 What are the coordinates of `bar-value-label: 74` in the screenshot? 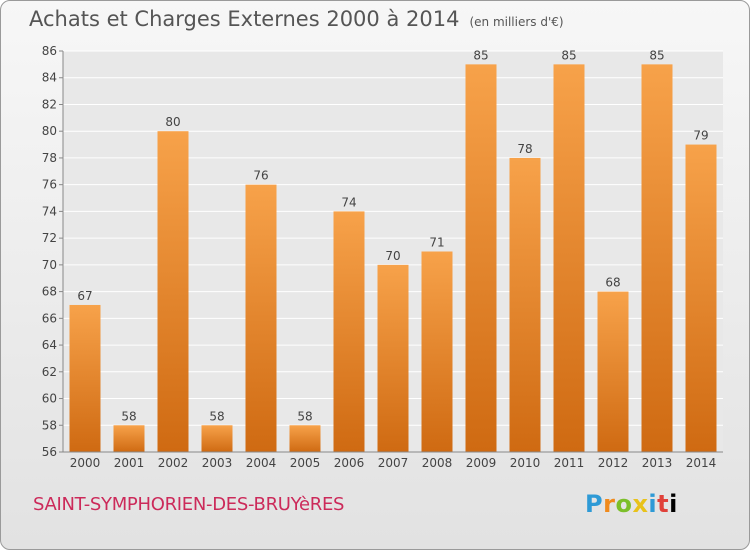 It's located at (348, 202).